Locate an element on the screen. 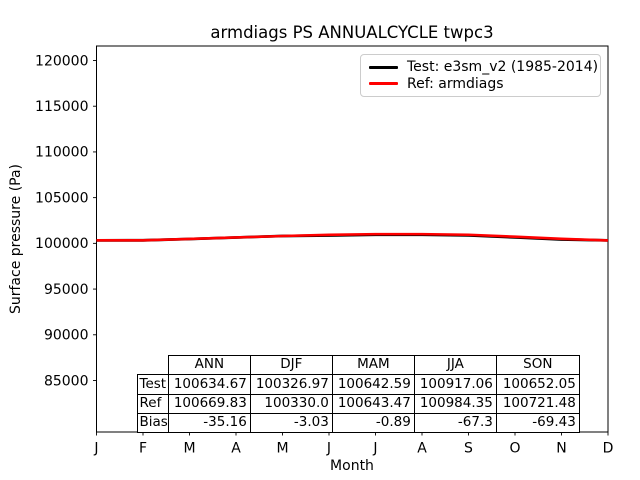  table-cell: -0.89 is located at coordinates (373, 423).